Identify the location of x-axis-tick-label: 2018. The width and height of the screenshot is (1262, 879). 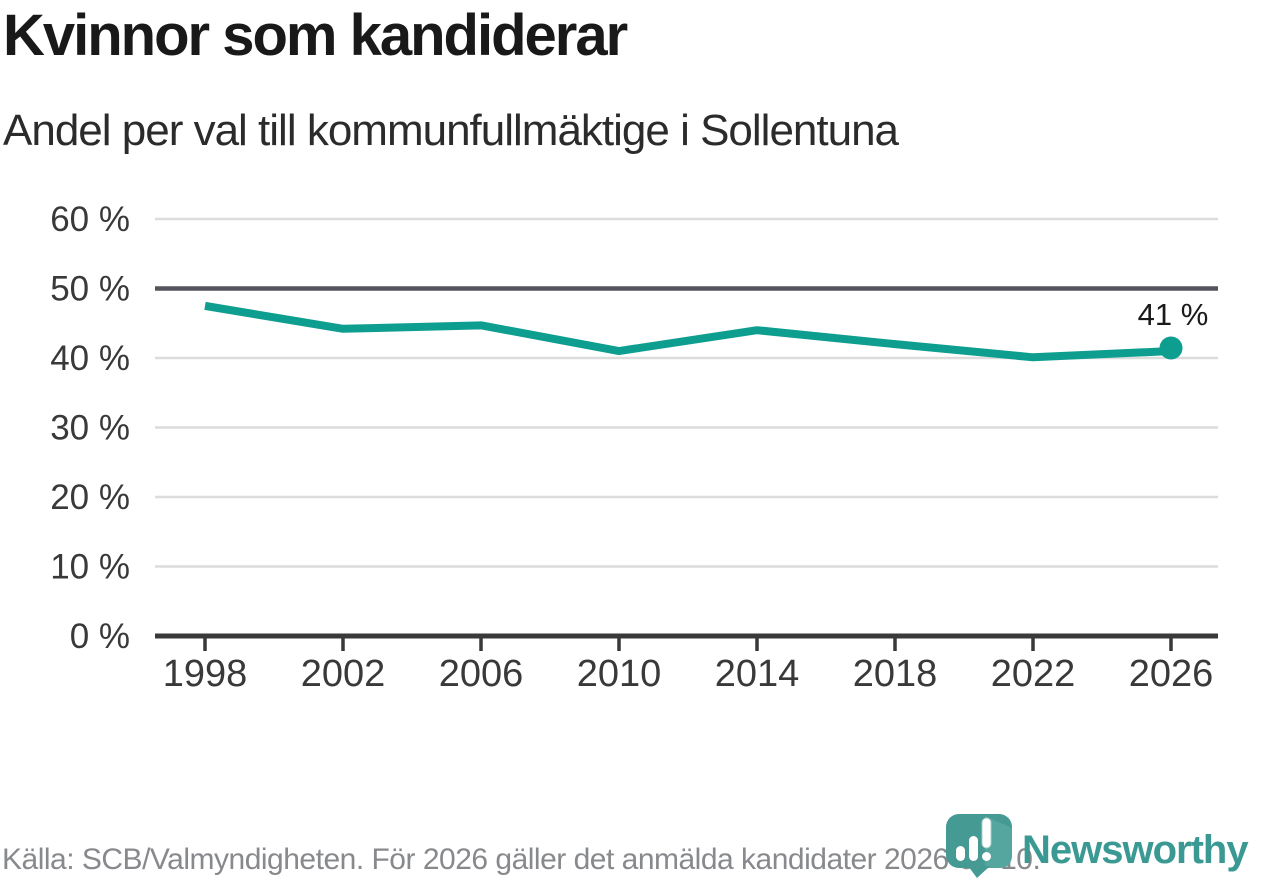
(895, 674).